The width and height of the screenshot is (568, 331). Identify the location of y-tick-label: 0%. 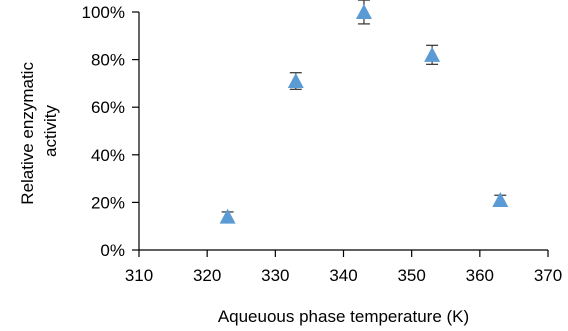
(112, 250).